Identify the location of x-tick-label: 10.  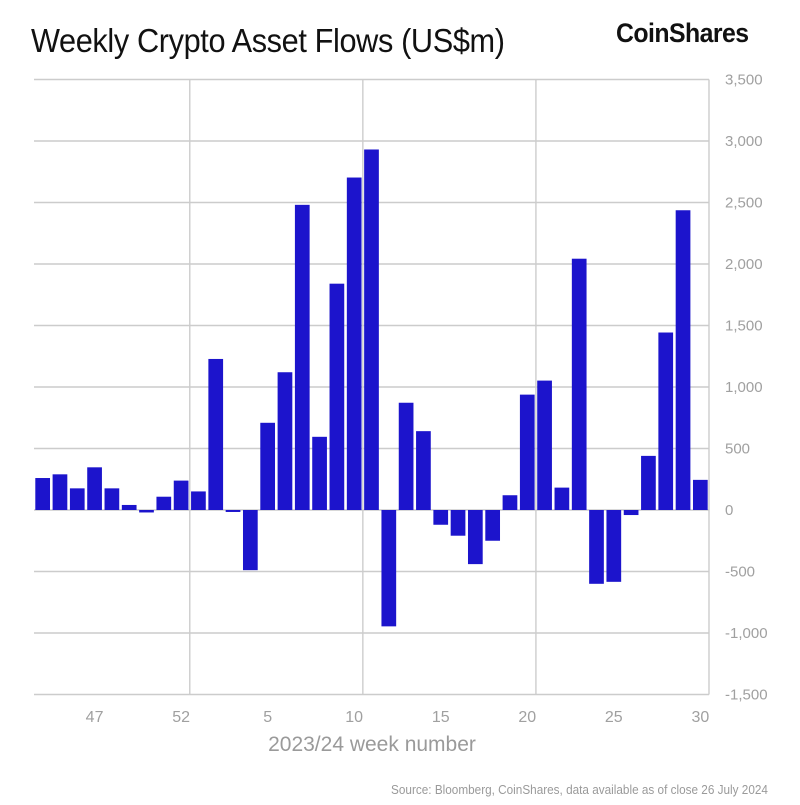
(354, 717).